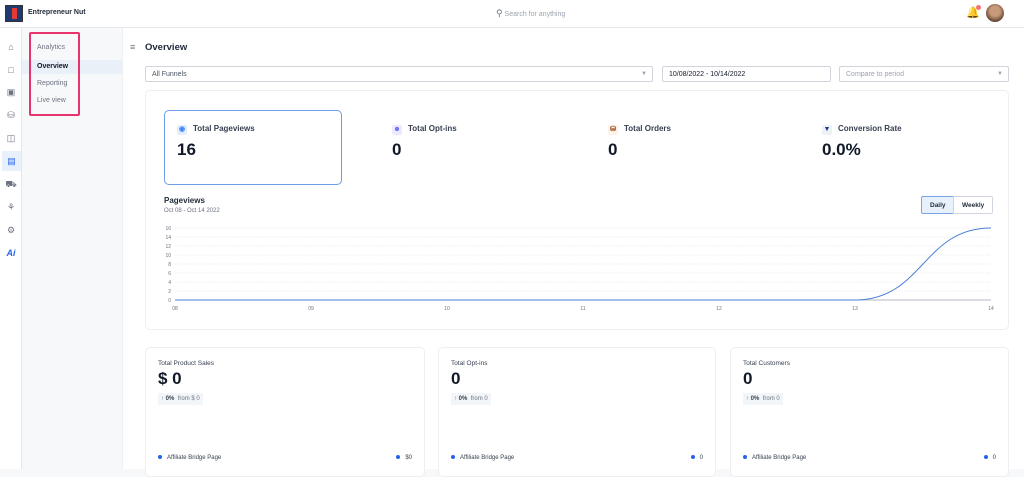 This screenshot has height=477, width=1024. I want to click on x-tick-label: 12, so click(719, 309).